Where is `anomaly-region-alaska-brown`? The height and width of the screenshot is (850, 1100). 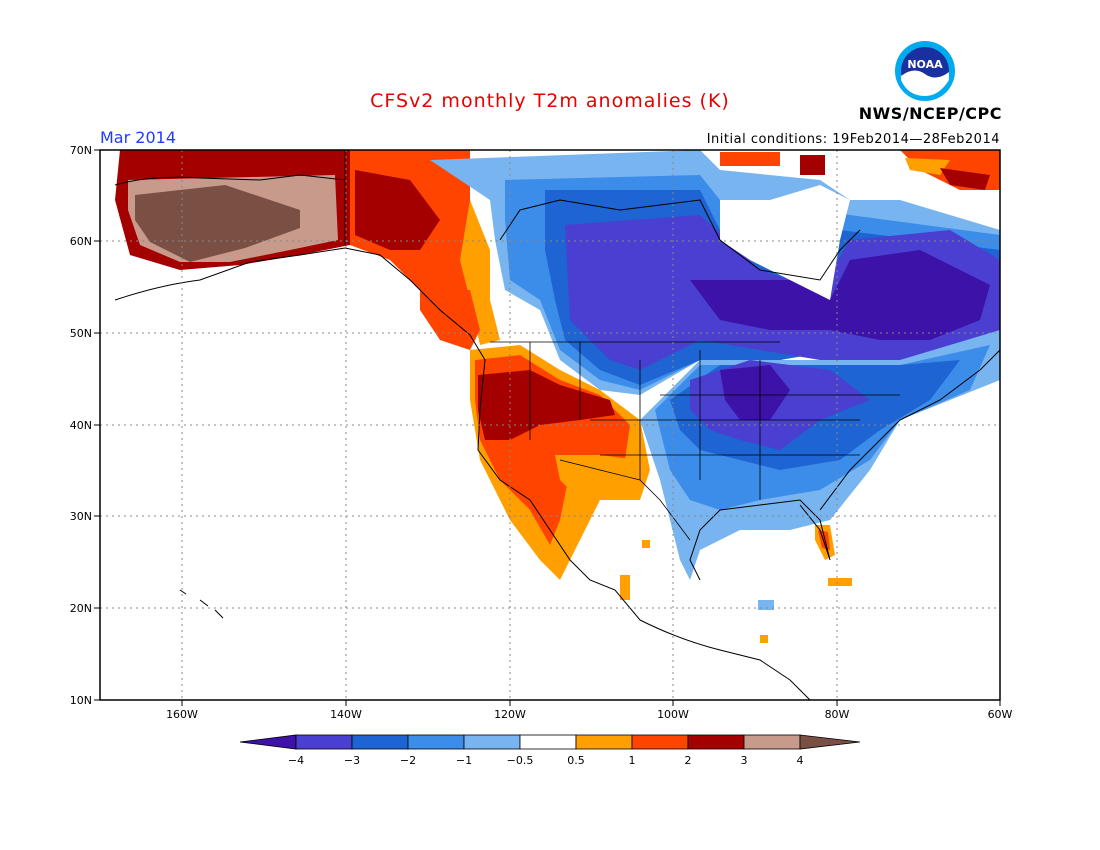
anomaly-region-alaska-brown is located at coordinates (217, 223).